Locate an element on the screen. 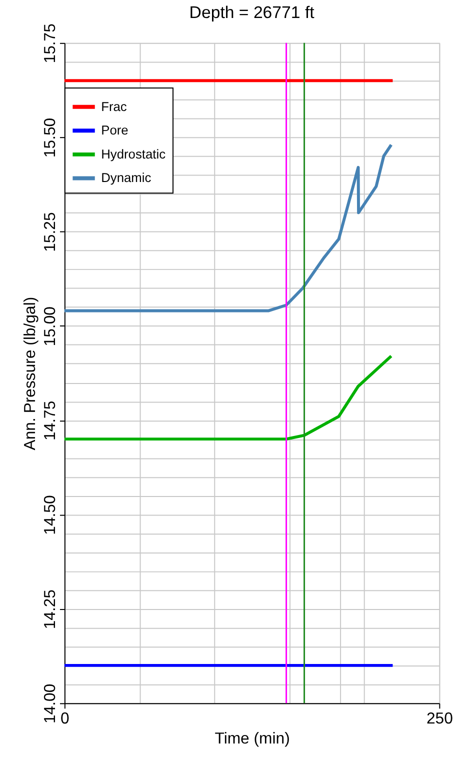  y-tick-label: 14.25 is located at coordinates (51, 609).